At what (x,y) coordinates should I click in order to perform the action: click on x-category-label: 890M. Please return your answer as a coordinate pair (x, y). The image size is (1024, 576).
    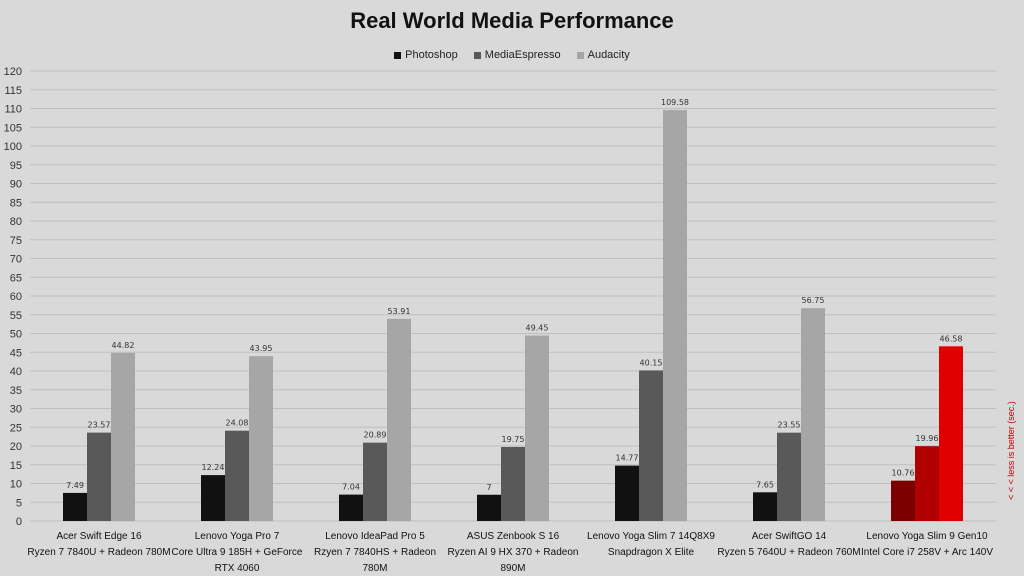
    Looking at the image, I should click on (512, 568).